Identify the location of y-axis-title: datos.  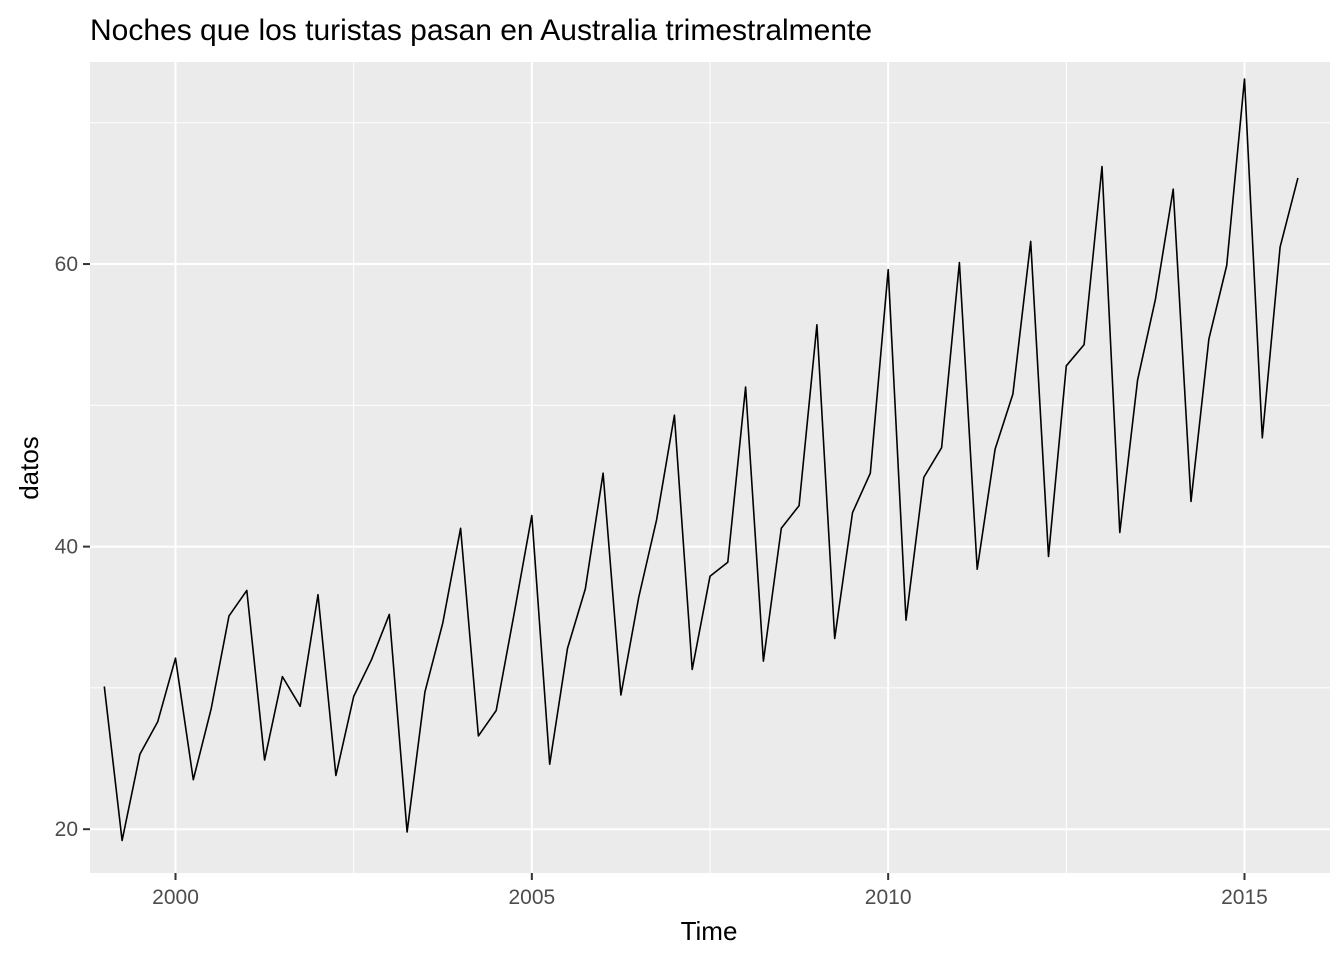
(29, 468).